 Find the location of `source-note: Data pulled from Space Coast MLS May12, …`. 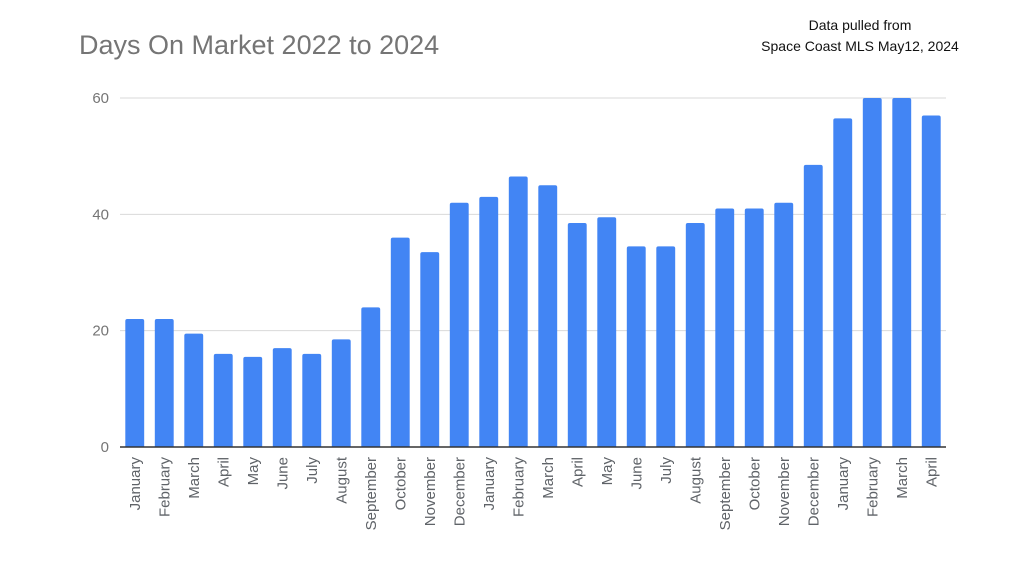

source-note: Data pulled from Space Coast MLS May12, … is located at coordinates (860, 36).